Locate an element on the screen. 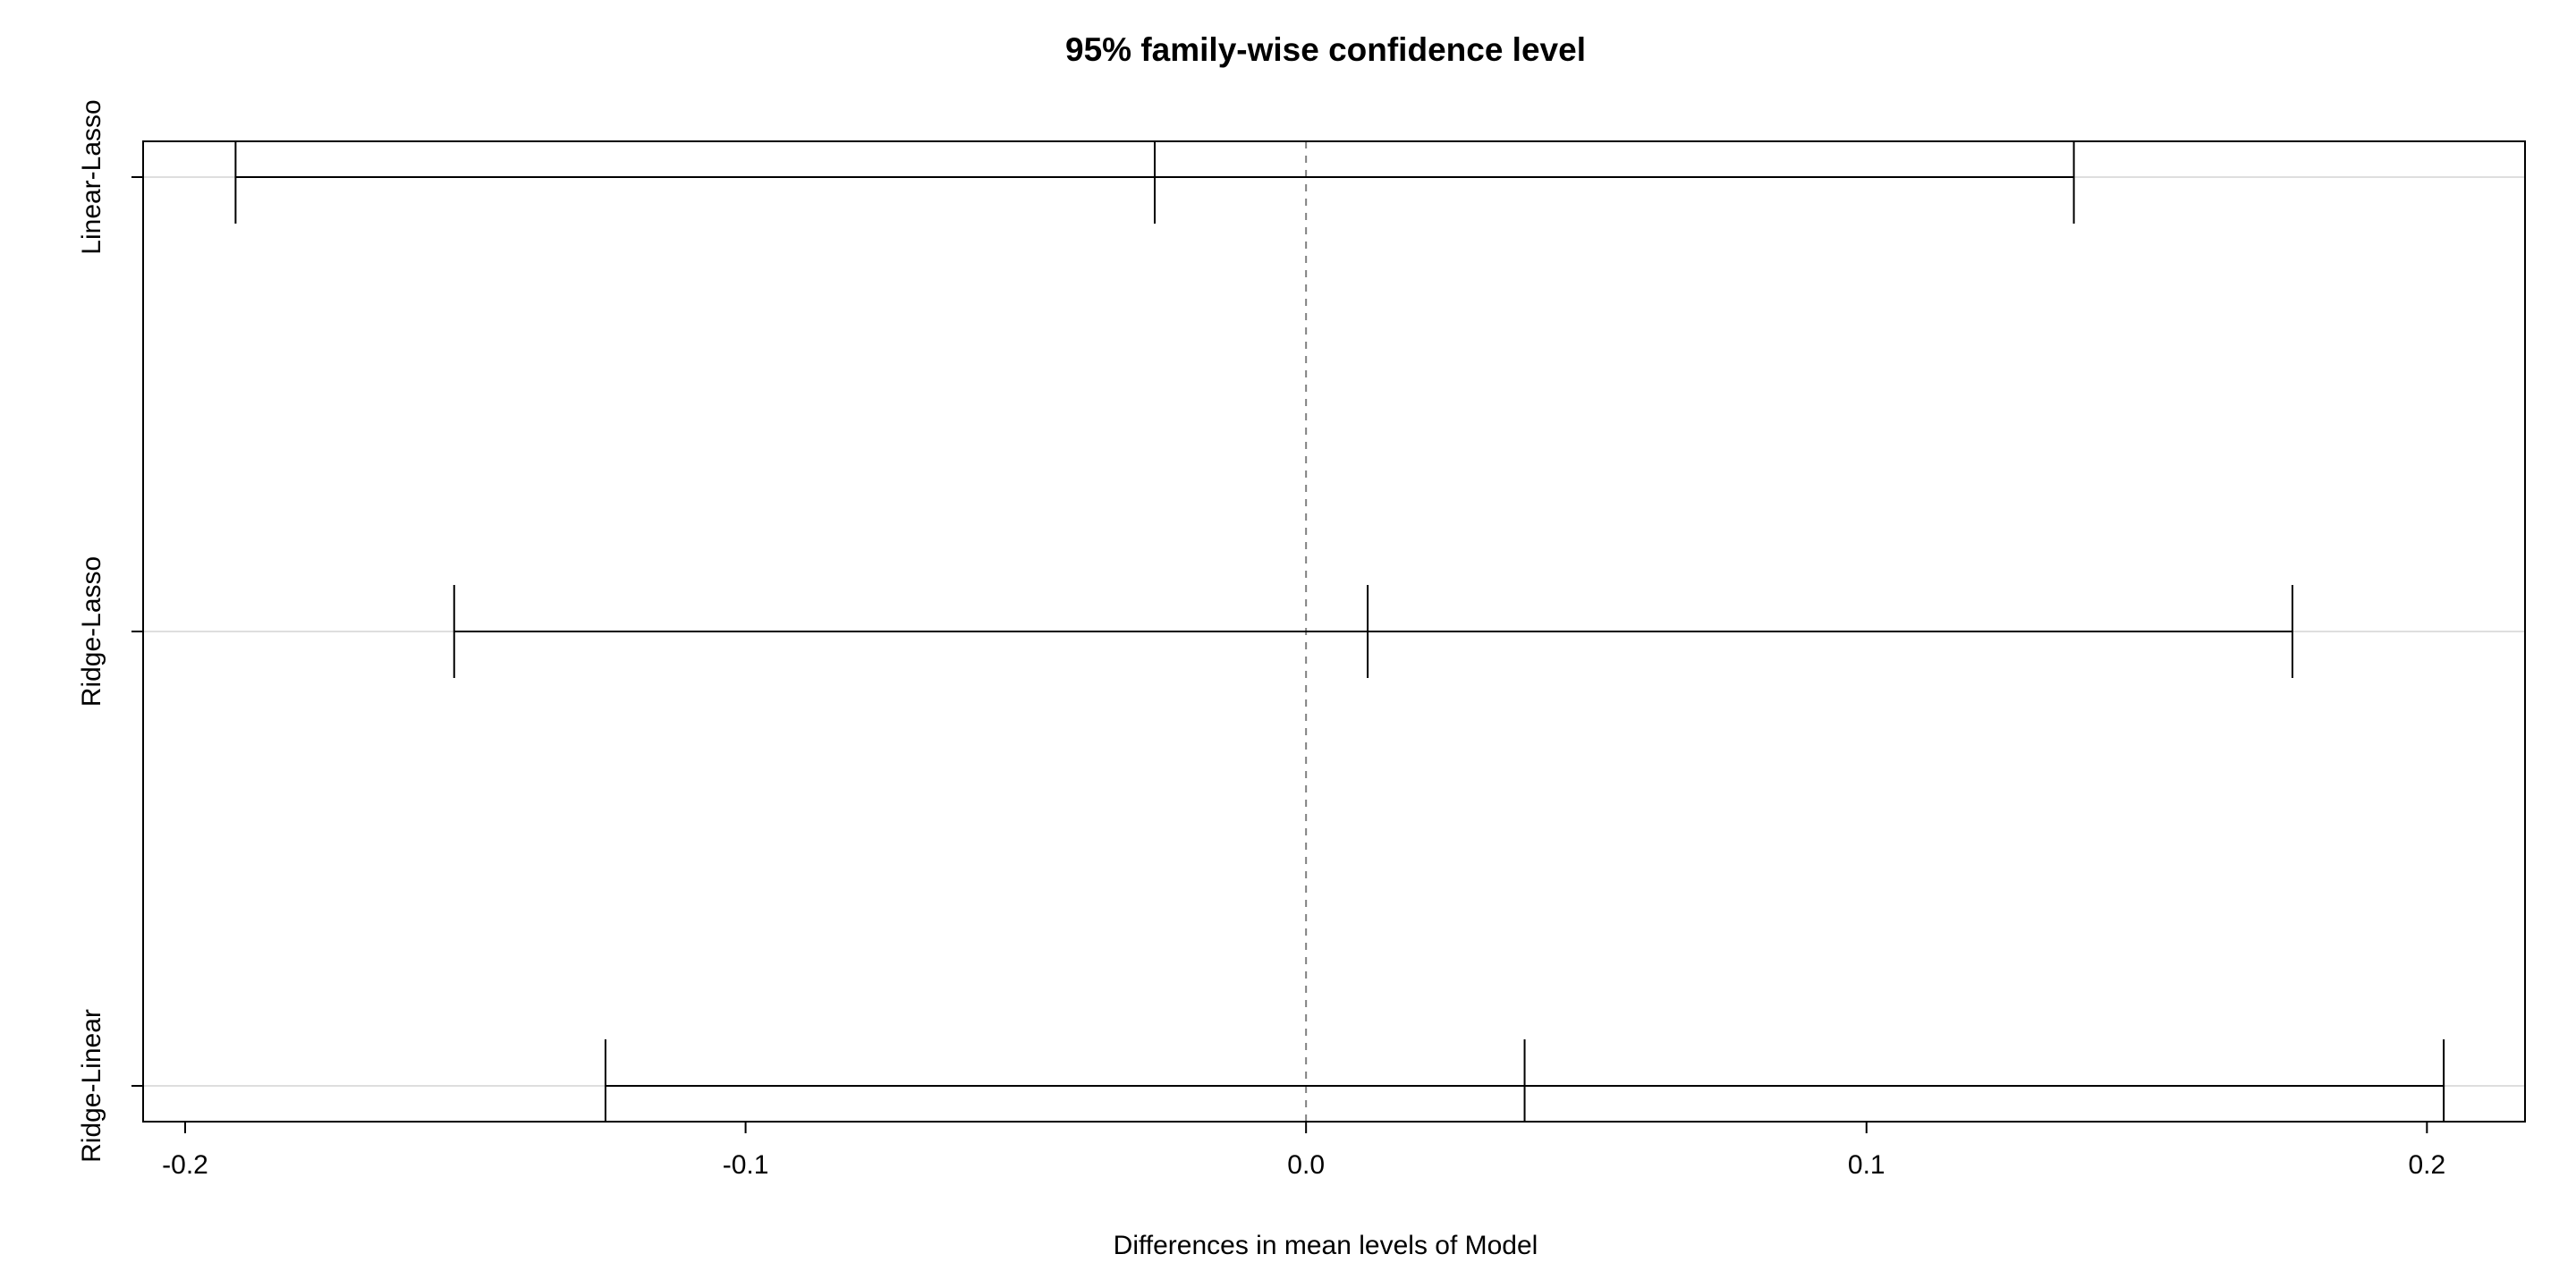 The width and height of the screenshot is (2576, 1288). y-tick-label: Linear-Lasso is located at coordinates (91, 176).